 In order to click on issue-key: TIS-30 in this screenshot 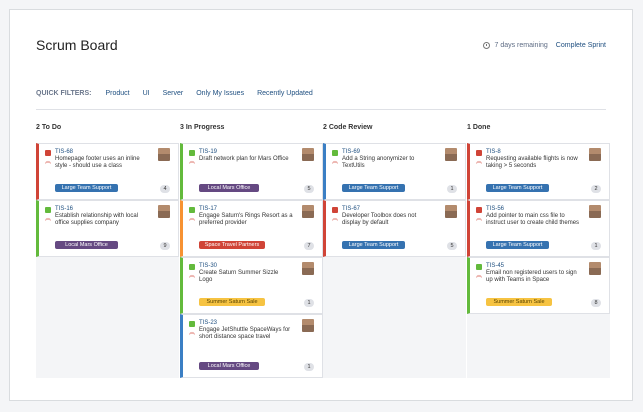, I will do `click(208, 266)`.